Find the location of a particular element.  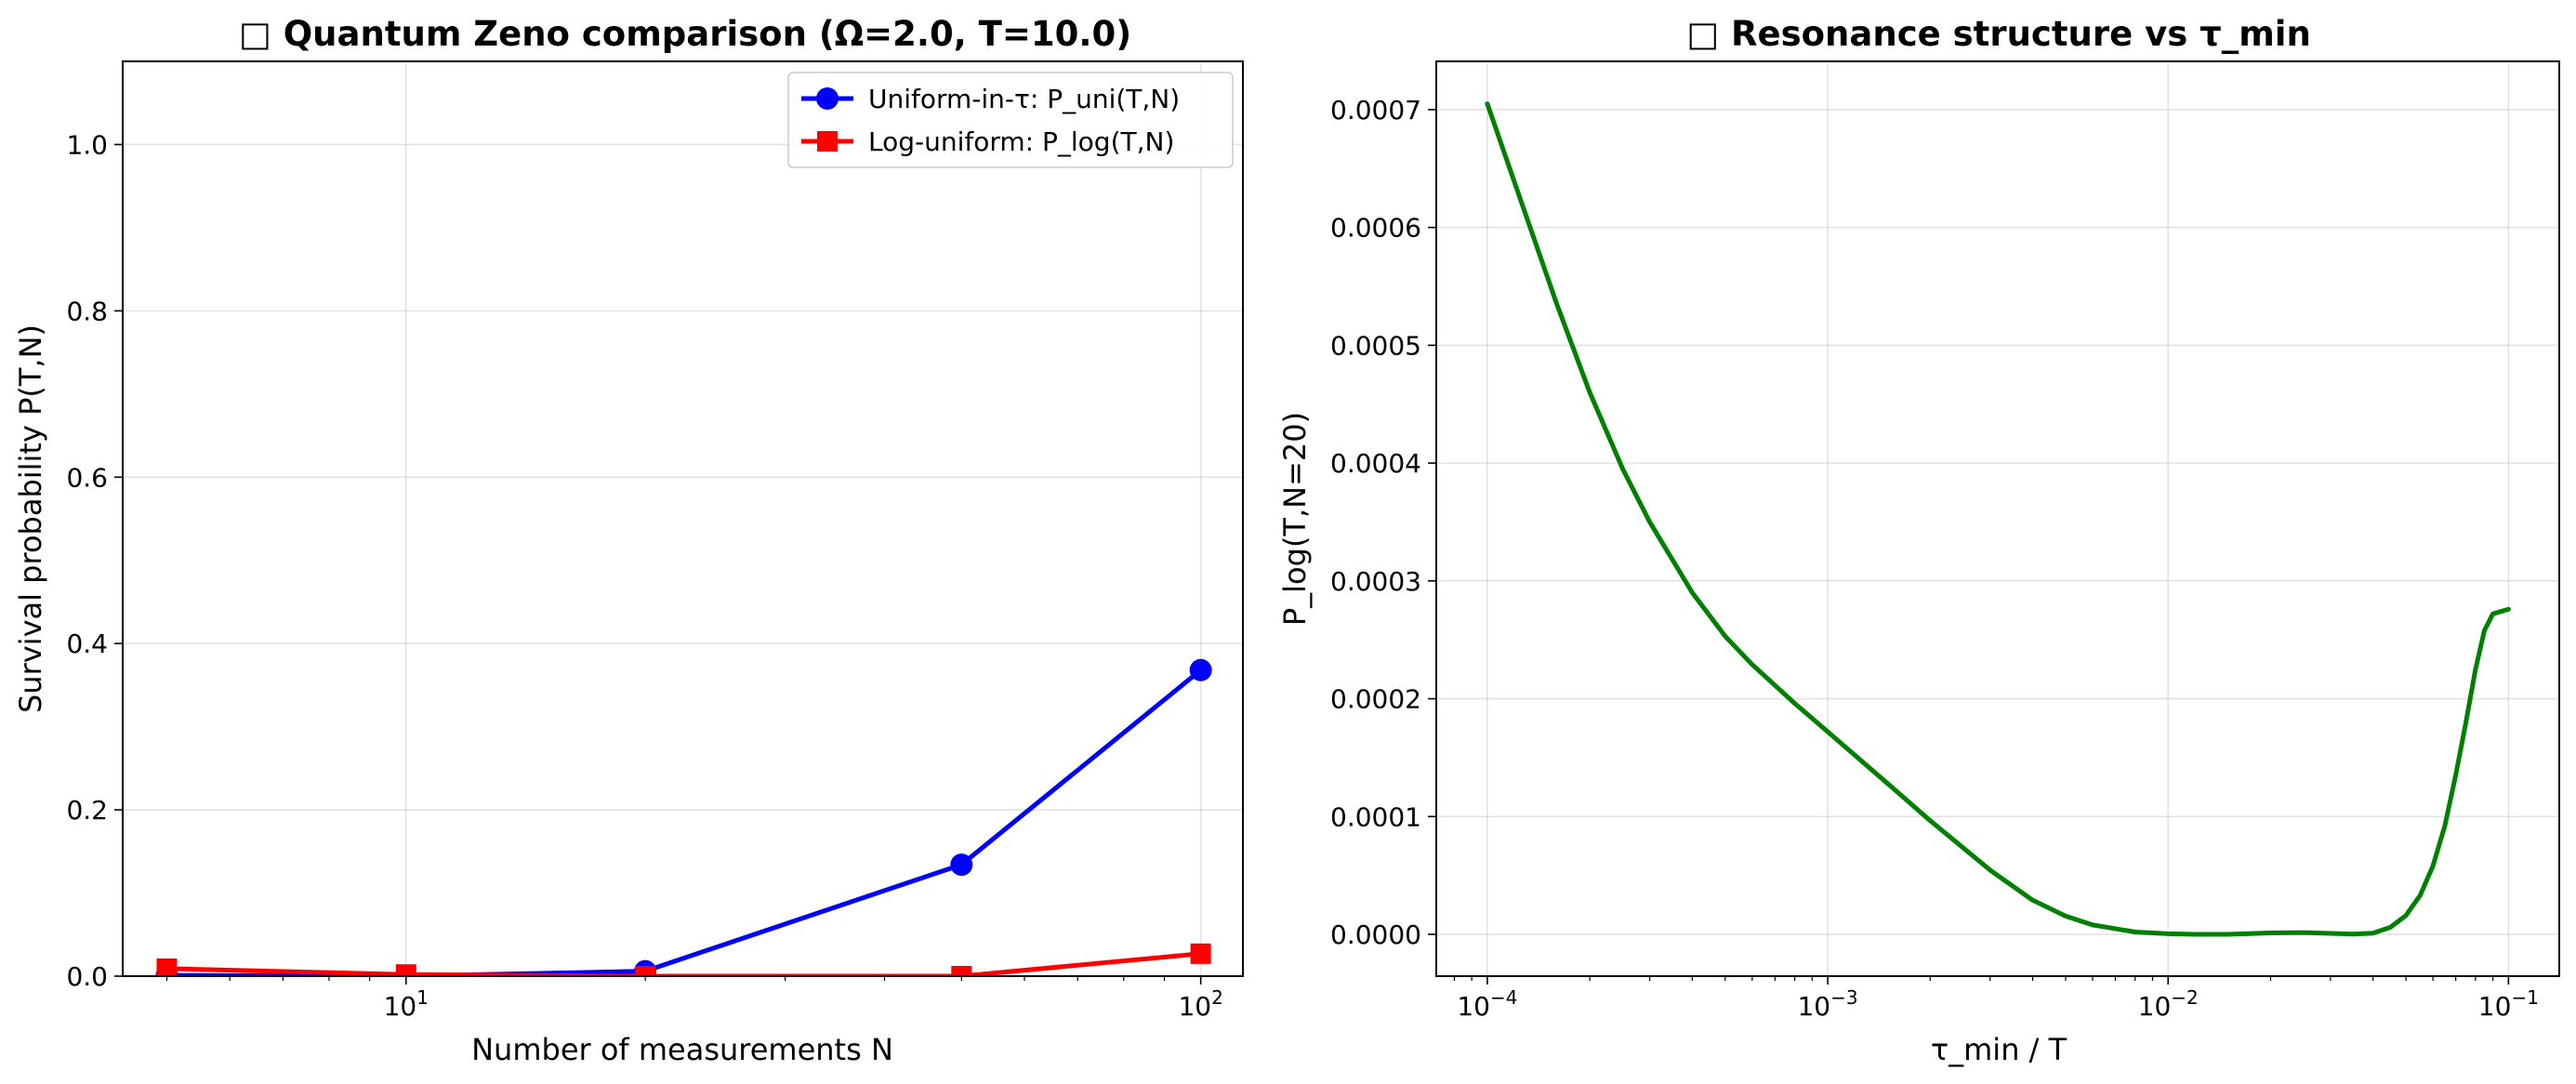

x-axis-label: τ_min / T is located at coordinates (1999, 1049).